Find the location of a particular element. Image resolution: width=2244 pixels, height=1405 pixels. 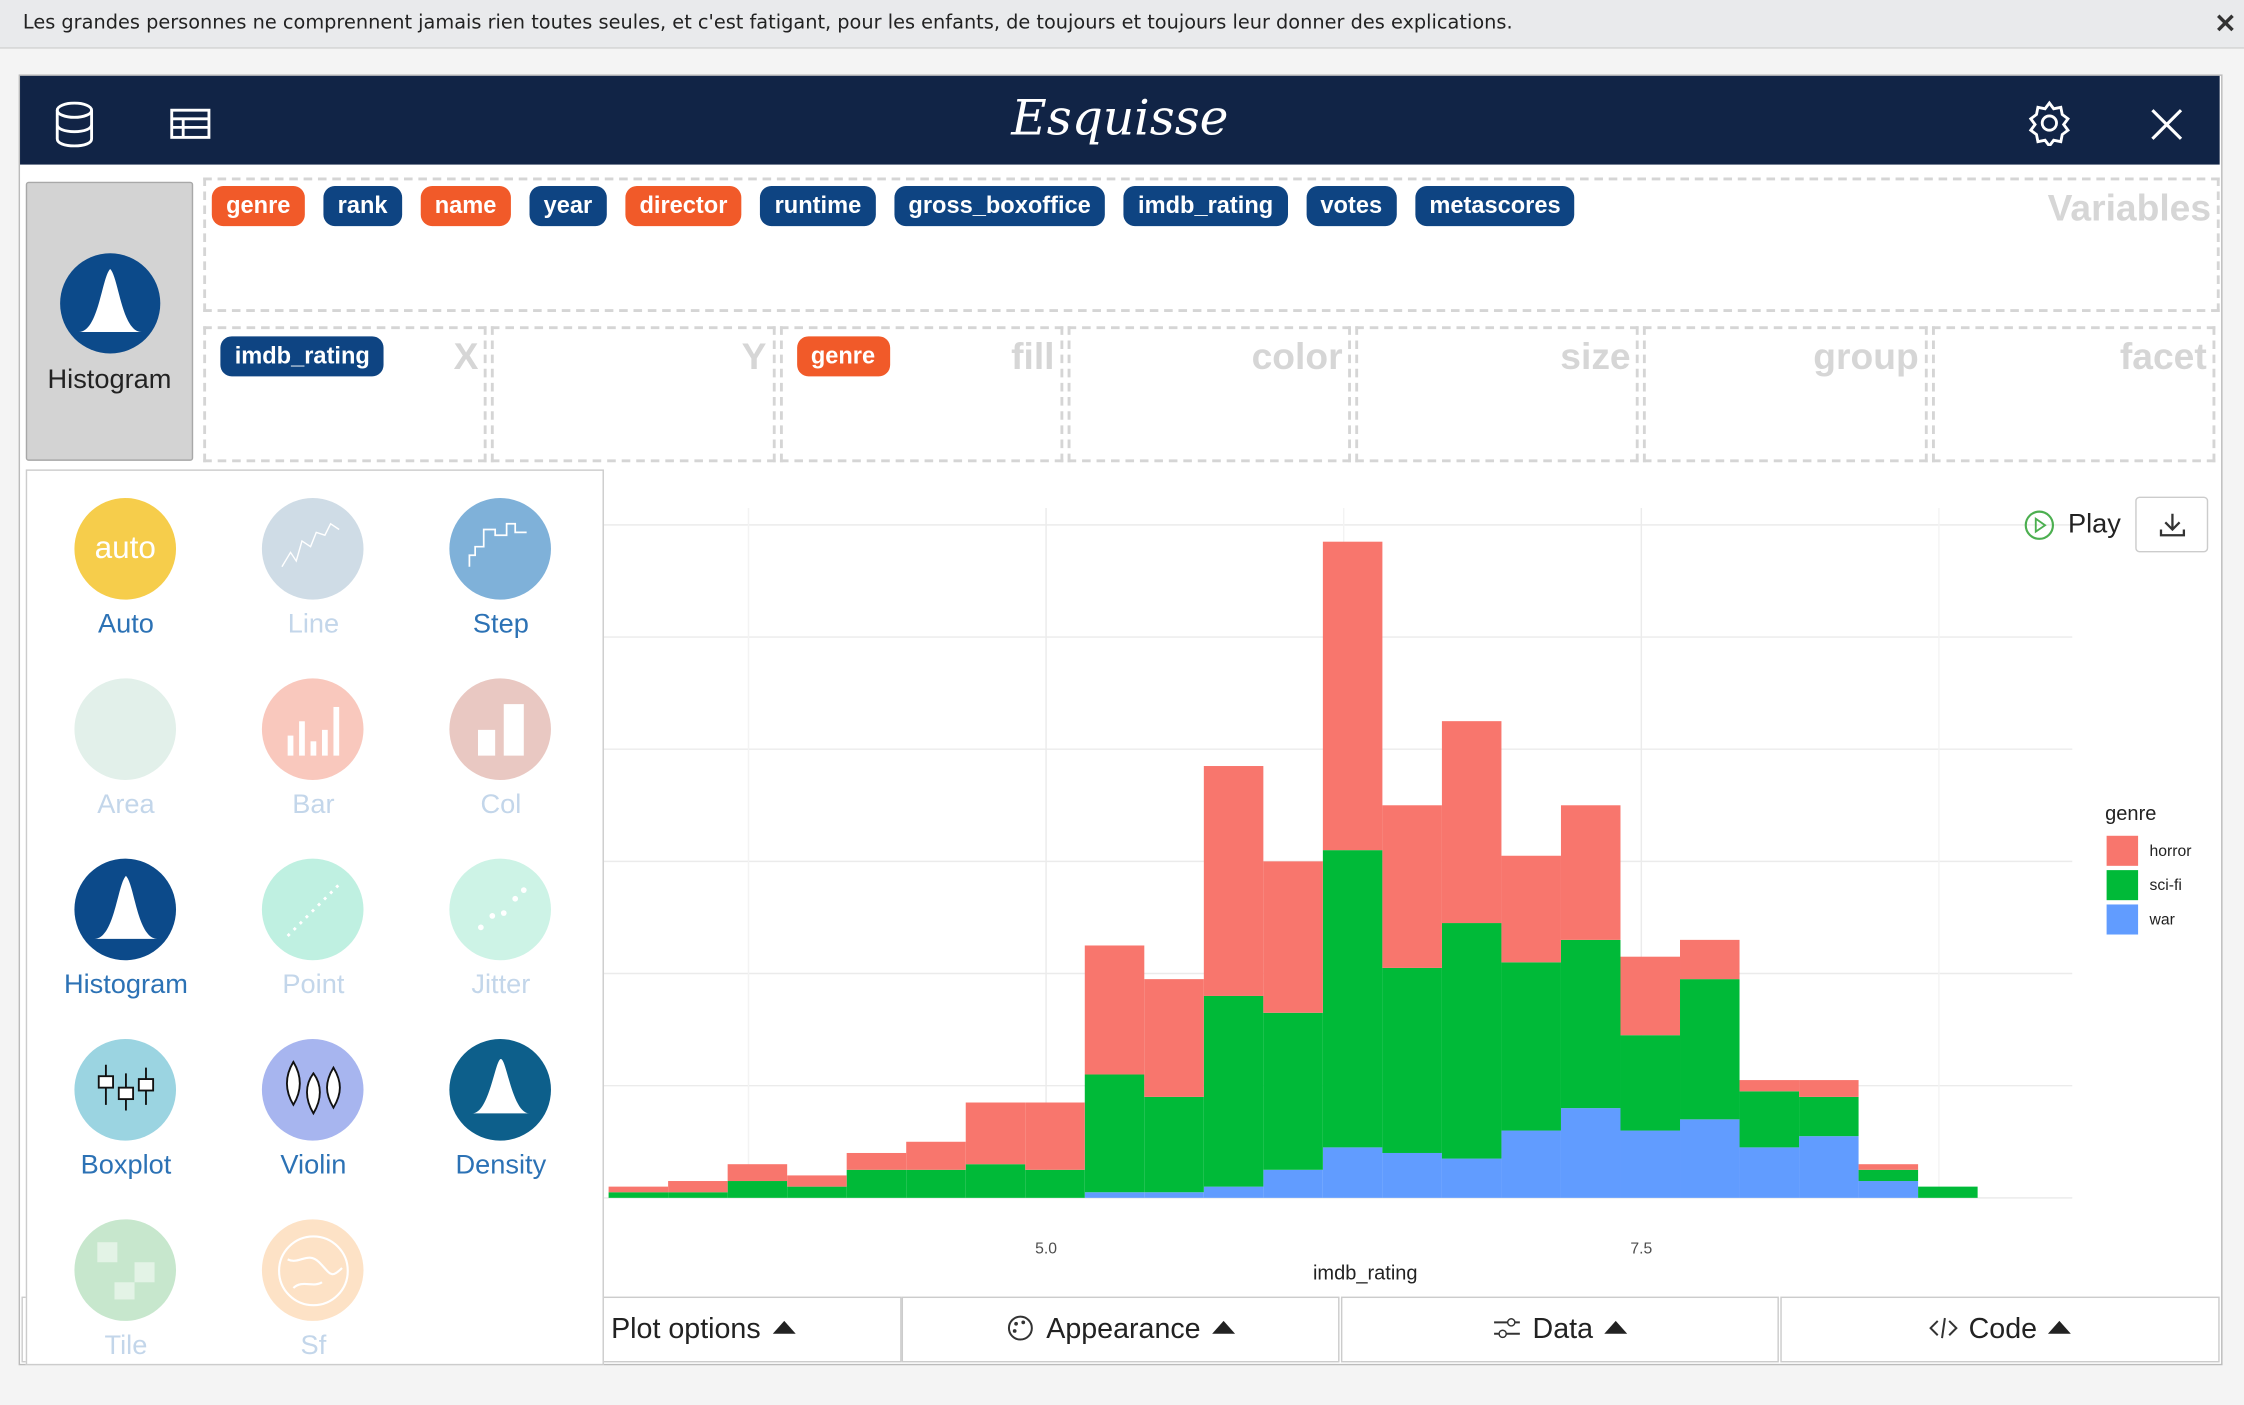

mapping-chip: genre is located at coordinates (843, 356).